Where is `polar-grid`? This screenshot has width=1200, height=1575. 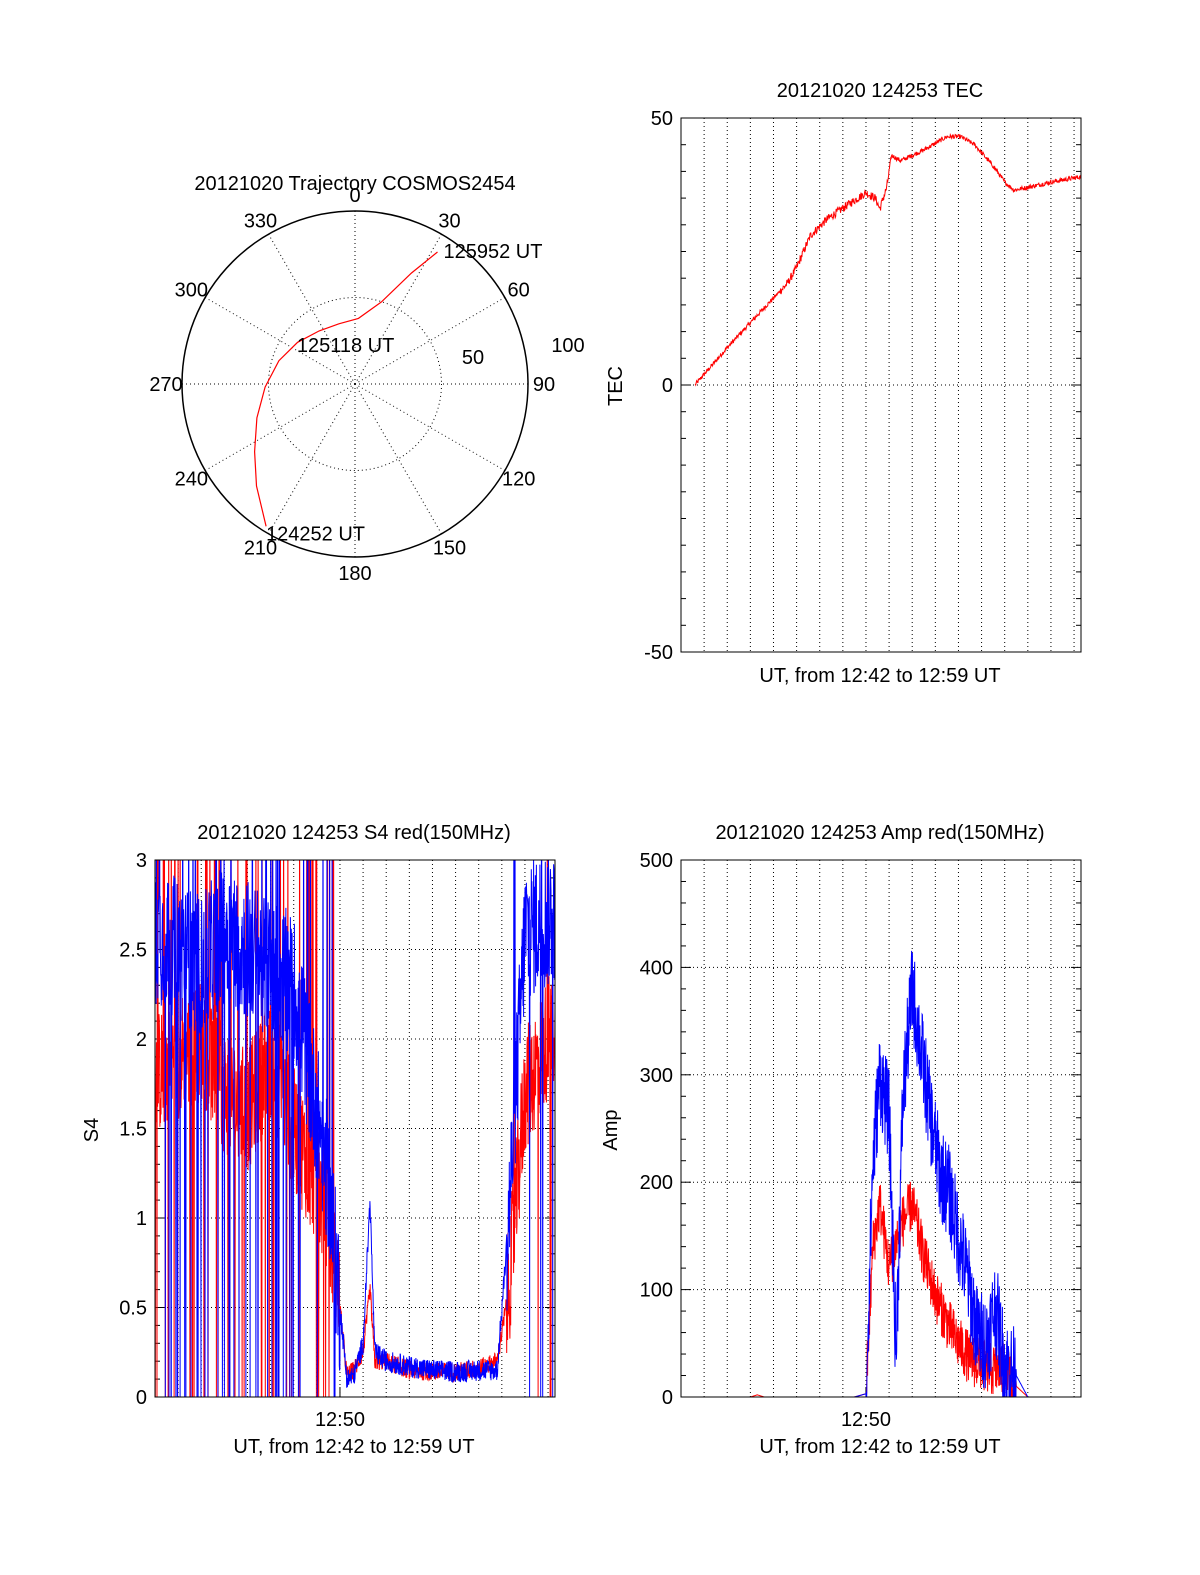 polar-grid is located at coordinates (355, 384).